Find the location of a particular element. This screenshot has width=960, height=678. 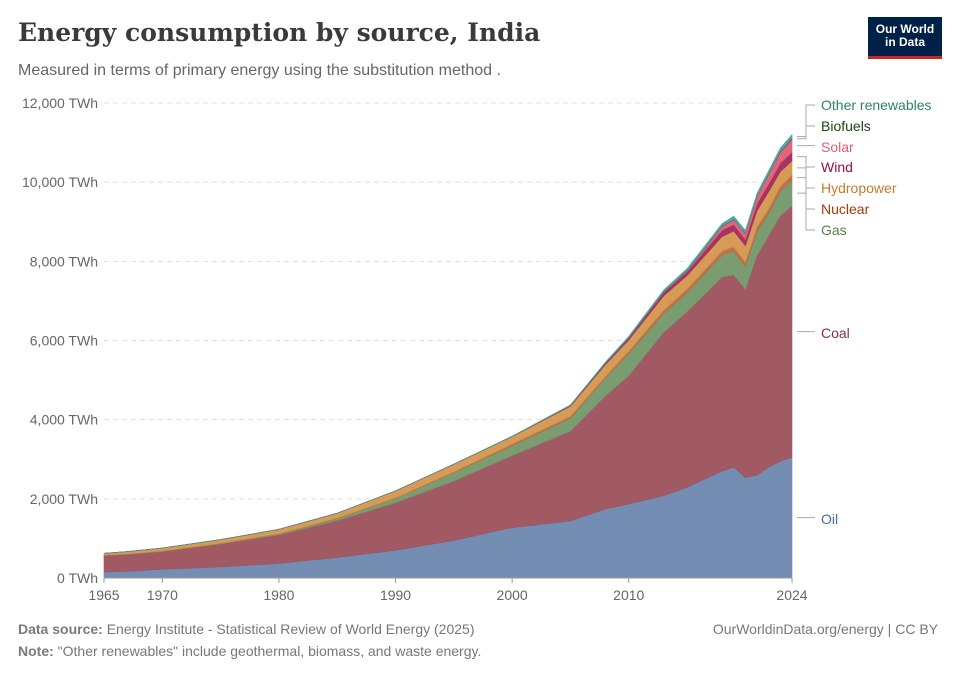

series-label-oil: Oil is located at coordinates (817, 519).